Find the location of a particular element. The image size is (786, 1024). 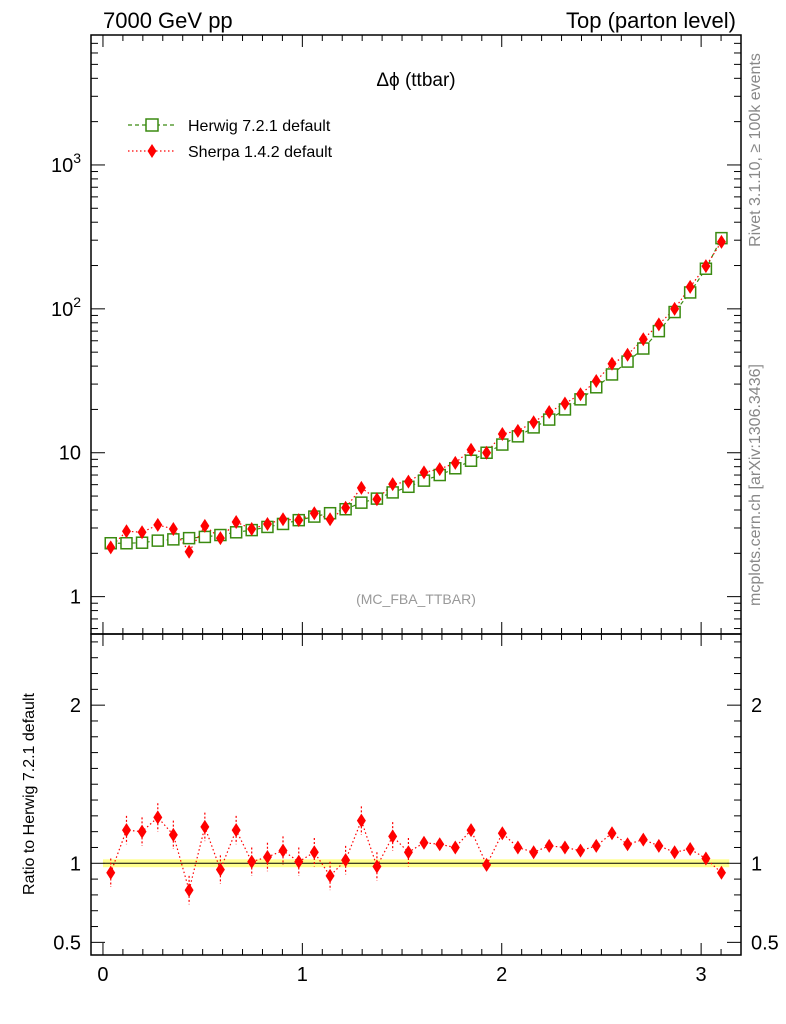

x-tick-label: 3 is located at coordinates (701, 975).